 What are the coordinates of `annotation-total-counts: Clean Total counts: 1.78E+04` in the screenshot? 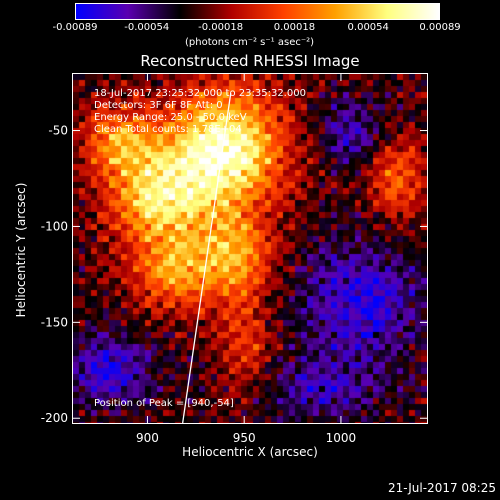 It's located at (168, 129).